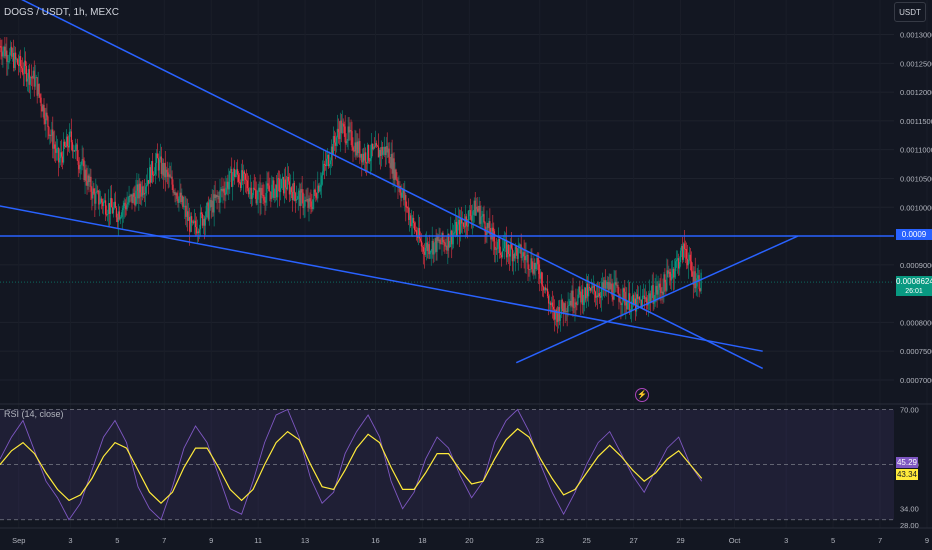 The height and width of the screenshot is (550, 932). What do you see at coordinates (909, 410) in the screenshot?
I see `rsi-tick-label: 70.00` at bounding box center [909, 410].